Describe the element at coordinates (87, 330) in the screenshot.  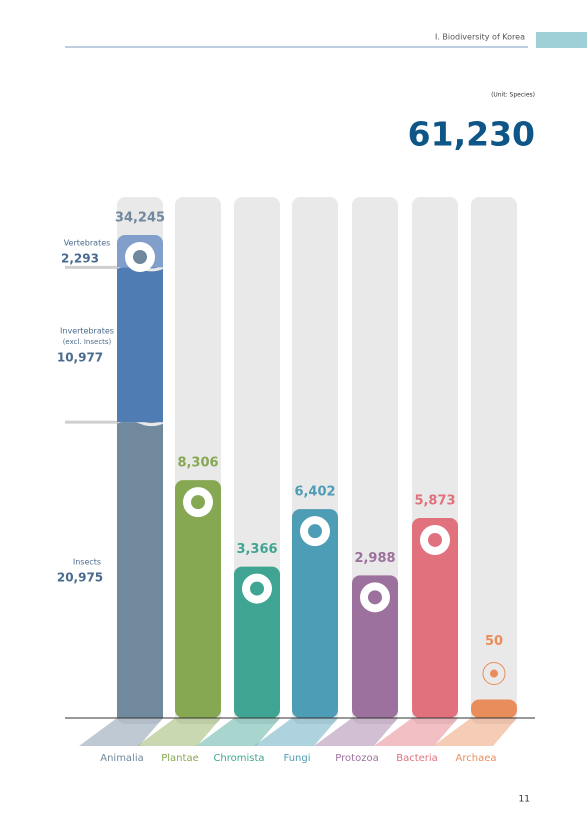
I see `segment-name: Invertebrates` at that location.